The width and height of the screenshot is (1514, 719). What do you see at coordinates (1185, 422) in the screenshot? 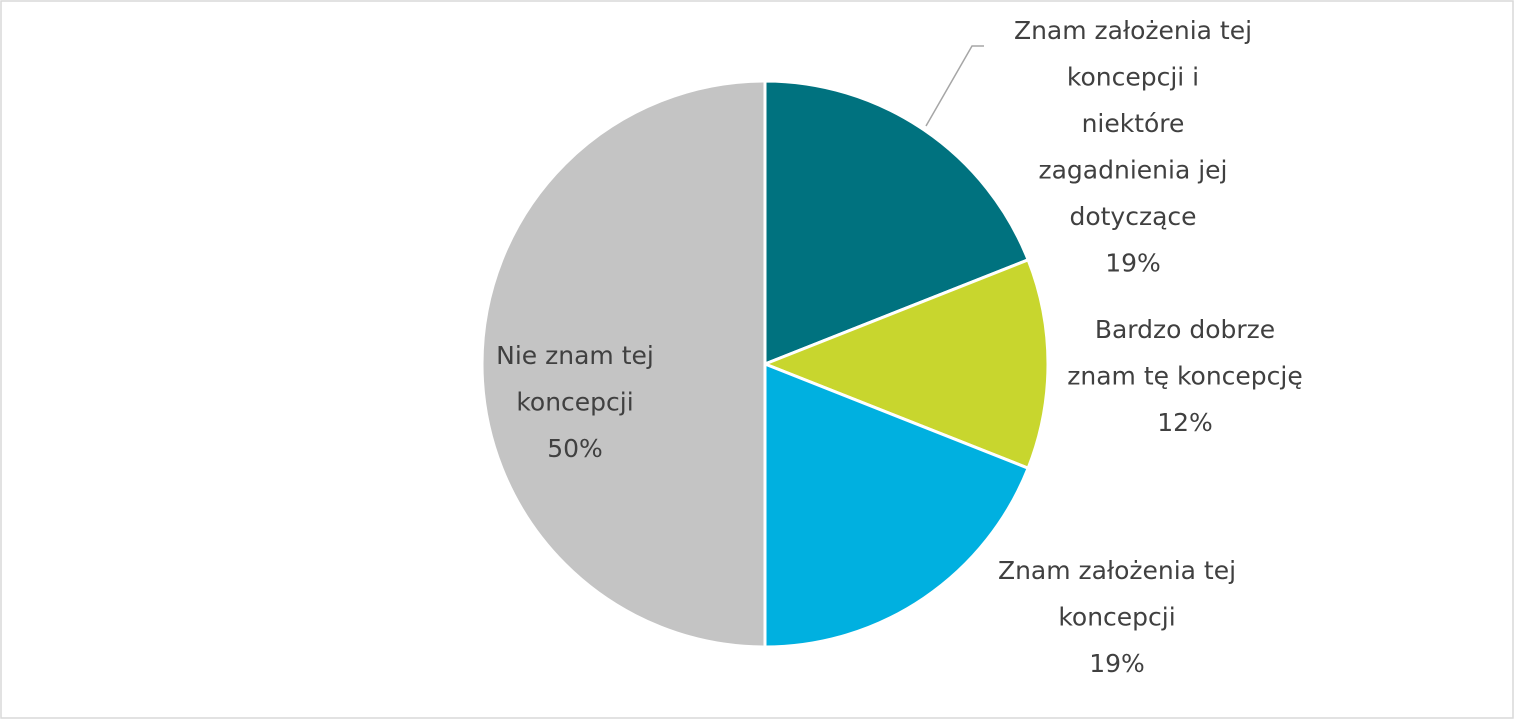
I see `slice-value-label: 12%` at bounding box center [1185, 422].